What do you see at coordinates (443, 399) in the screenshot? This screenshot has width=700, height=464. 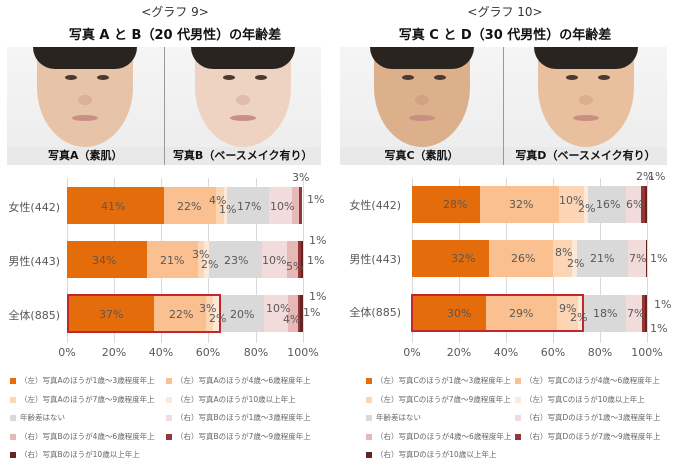 I see `legend-label: （左）写真Cのほうが7歳～9歳程度年上` at bounding box center [443, 399].